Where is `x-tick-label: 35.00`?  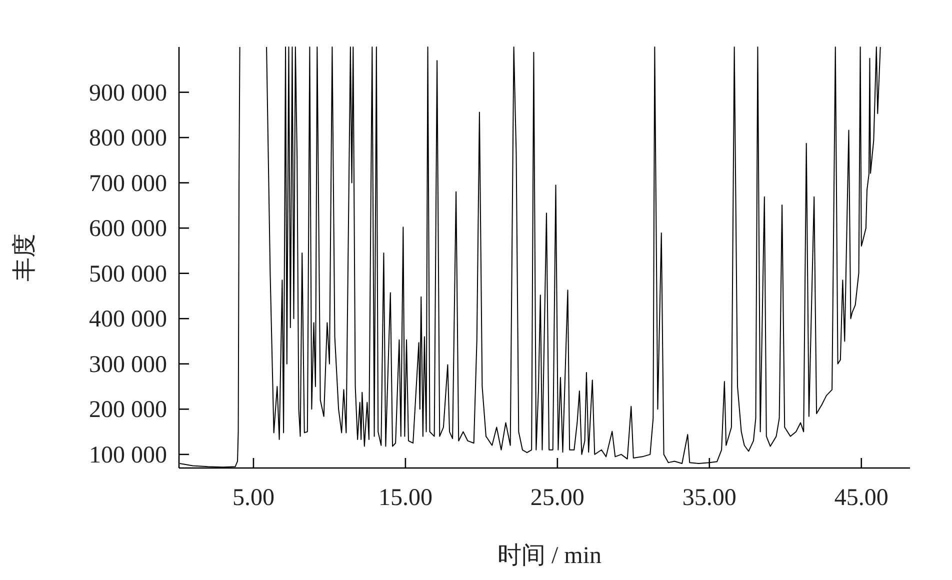
x-tick-label: 35.00 is located at coordinates (709, 498).